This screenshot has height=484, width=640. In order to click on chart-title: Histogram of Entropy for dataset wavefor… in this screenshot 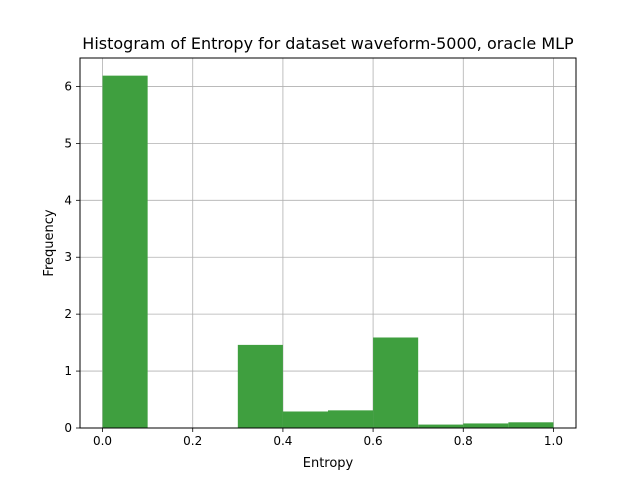, I will do `click(328, 43)`.